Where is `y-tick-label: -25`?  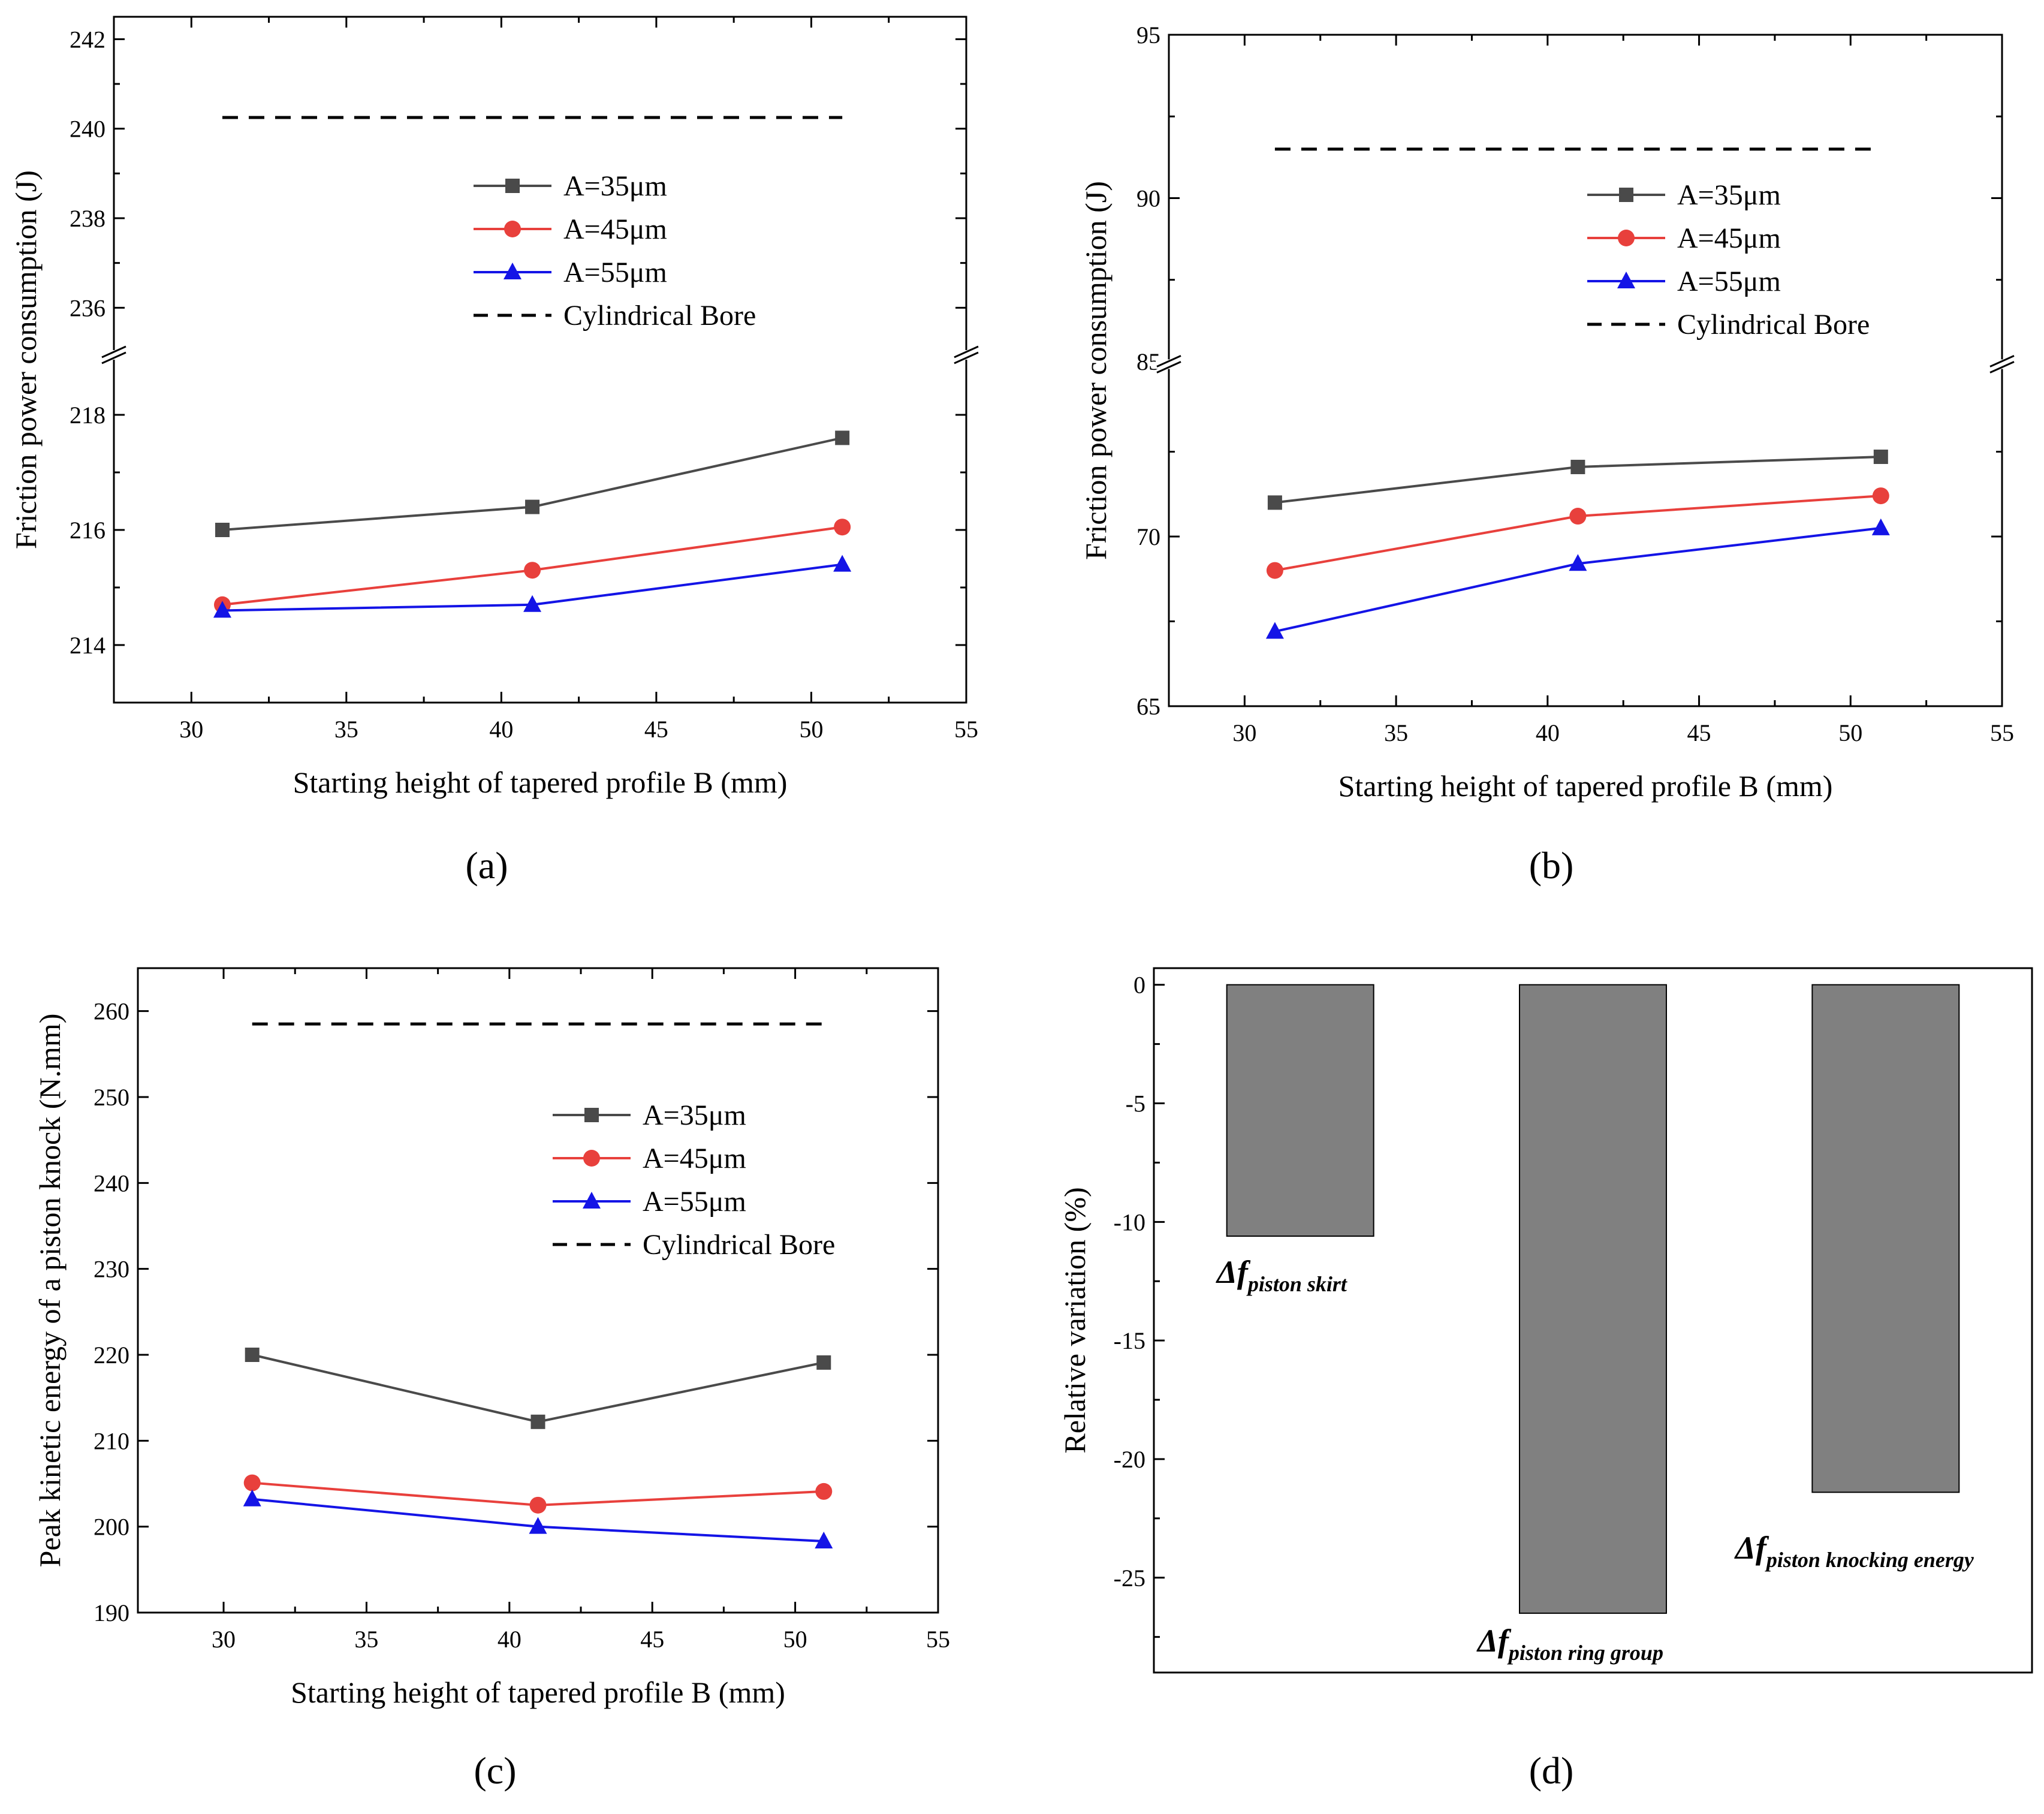
y-tick-label: -25 is located at coordinates (1129, 1578).